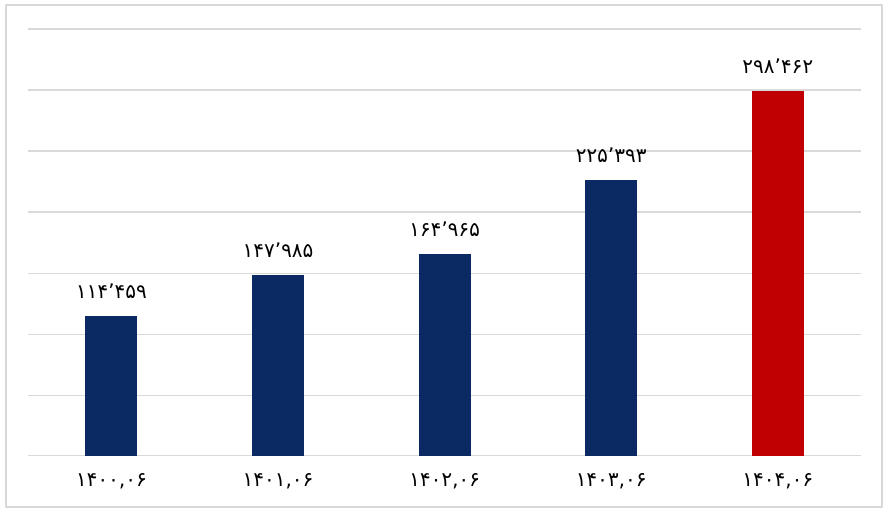 Image resolution: width=888 pixels, height=513 pixels. What do you see at coordinates (278, 250) in the screenshot?
I see `bar-value-label: ۱۴۷٬۹۸۵` at bounding box center [278, 250].